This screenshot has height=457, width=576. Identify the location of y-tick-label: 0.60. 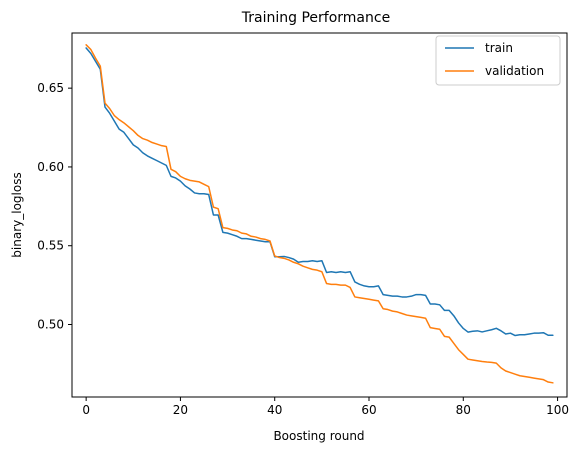
(50, 167).